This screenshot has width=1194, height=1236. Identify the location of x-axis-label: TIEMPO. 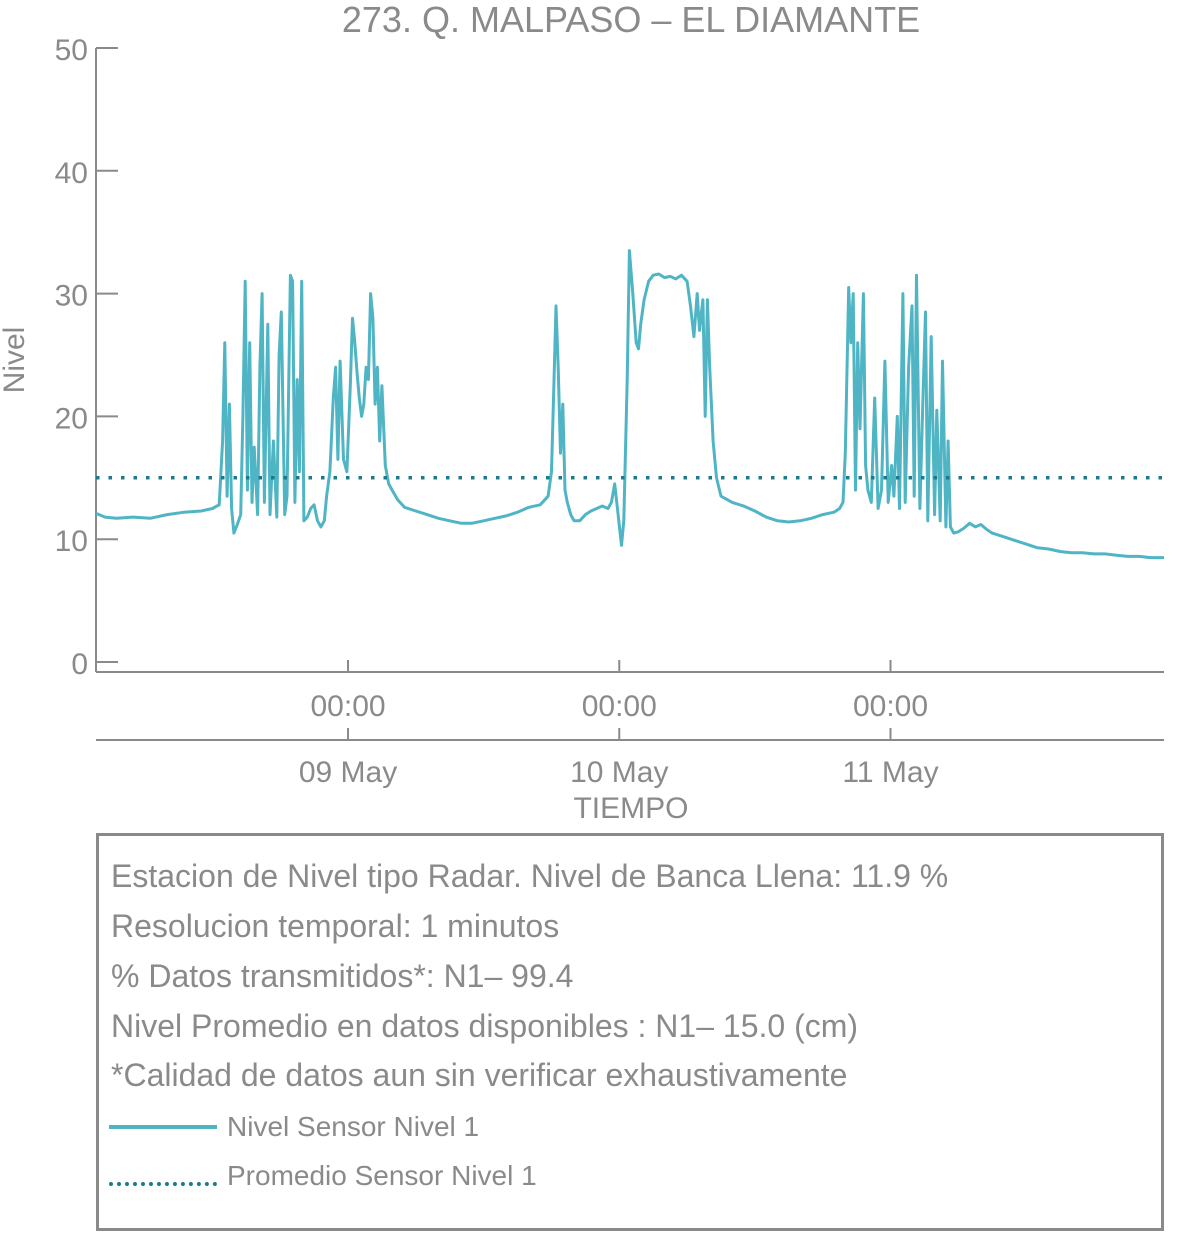
(630, 808).